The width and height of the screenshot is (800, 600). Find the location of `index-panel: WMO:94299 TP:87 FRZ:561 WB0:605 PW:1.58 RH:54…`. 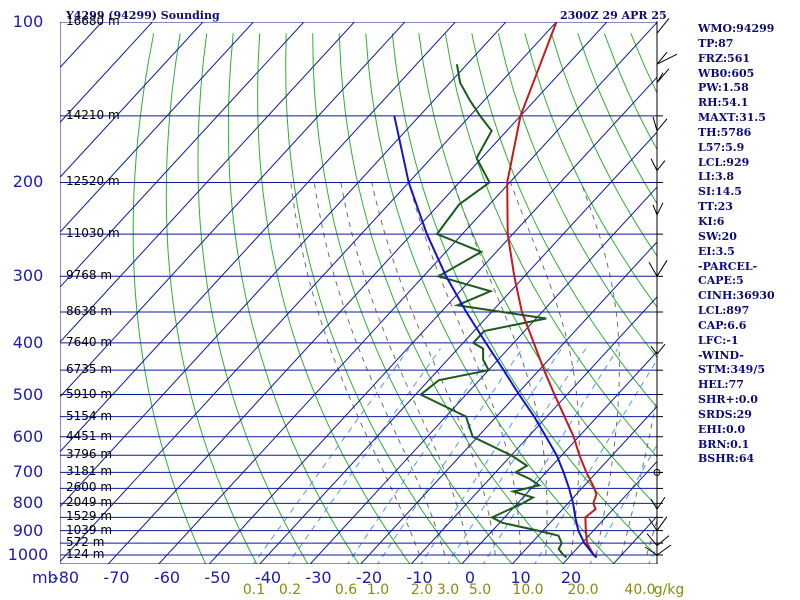

index-panel: WMO:94299 TP:87 FRZ:561 WB0:605 PW:1.58 RH:54… is located at coordinates (748, 244).